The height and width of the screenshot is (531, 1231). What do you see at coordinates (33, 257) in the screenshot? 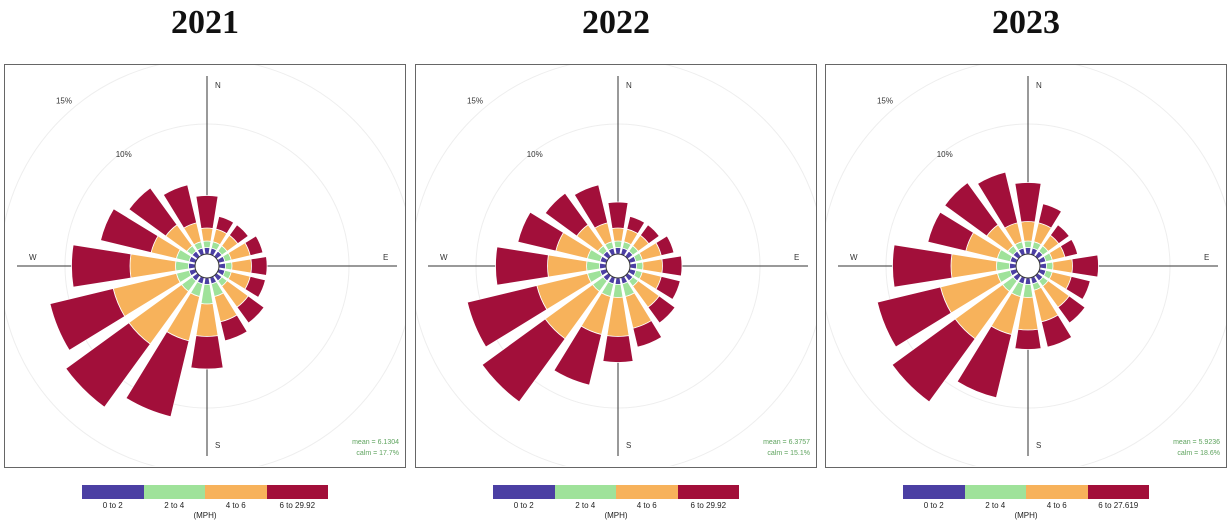
I see `cardinal-label-w: W` at bounding box center [33, 257].